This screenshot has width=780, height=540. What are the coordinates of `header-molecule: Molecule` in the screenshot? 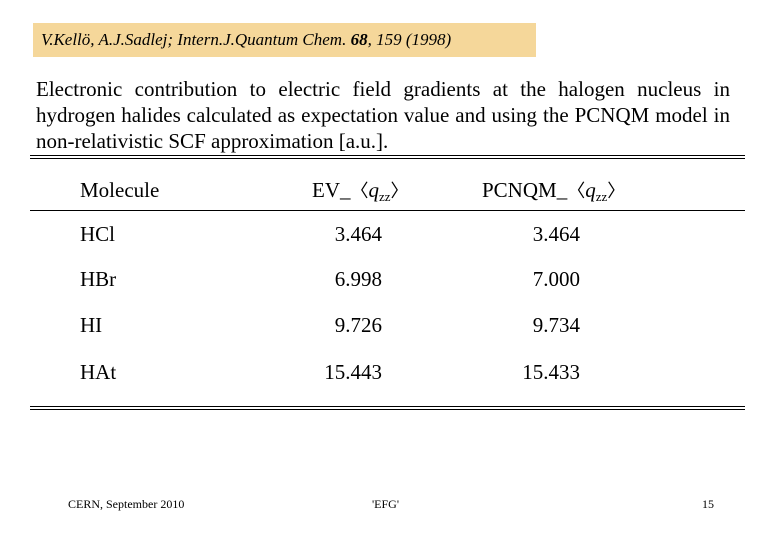 It's located at (120, 190).